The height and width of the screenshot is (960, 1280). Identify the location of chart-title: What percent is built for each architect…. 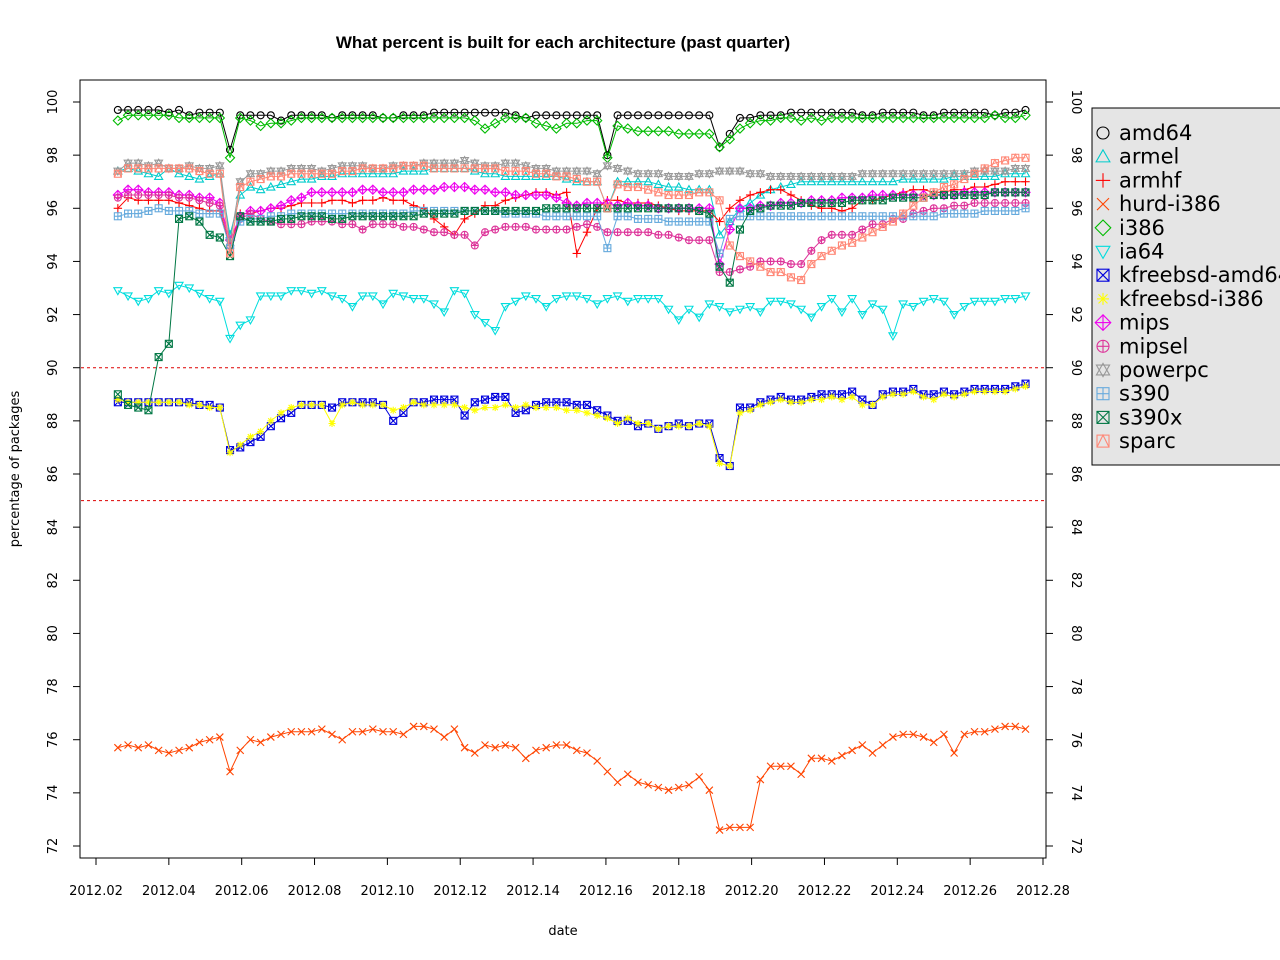
(563, 42).